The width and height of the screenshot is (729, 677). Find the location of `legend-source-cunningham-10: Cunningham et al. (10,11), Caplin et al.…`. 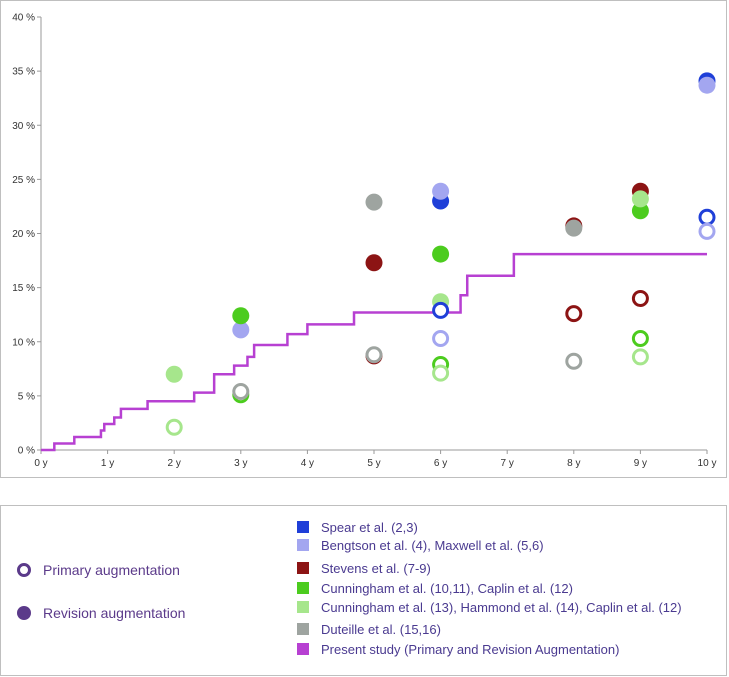

legend-source-cunningham-10: Cunningham et al. (10,11), Caplin et al.… is located at coordinates (435, 588).